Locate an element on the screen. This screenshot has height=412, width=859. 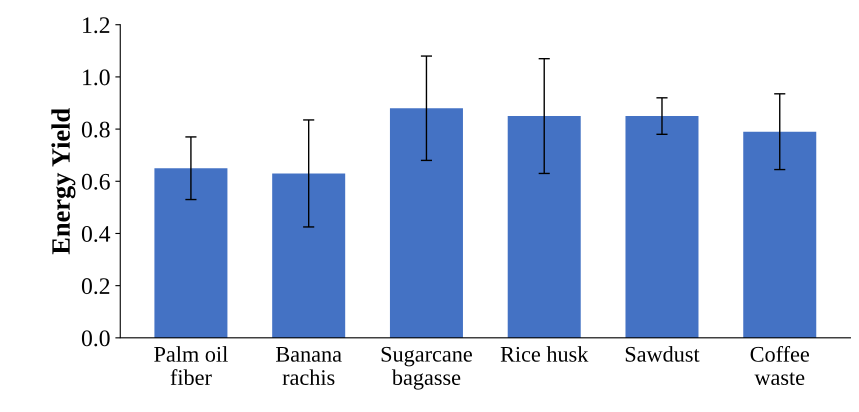
y-tick-label: 0.6 is located at coordinates (96, 182).